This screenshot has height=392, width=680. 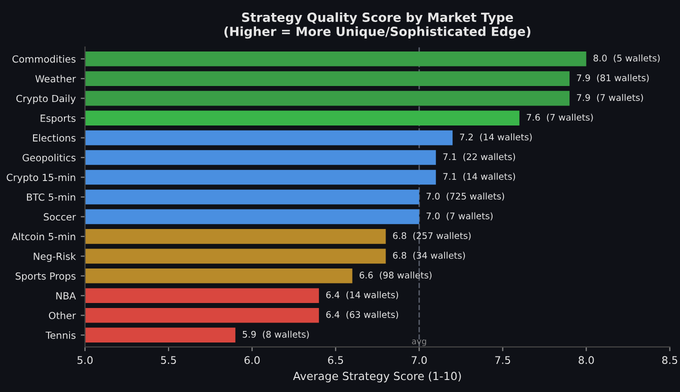 What do you see at coordinates (377, 25) in the screenshot?
I see `chart-title: Strategy Quality Score by Market Type (Higher = More Unique/Sophisticated Edge)` at bounding box center [377, 25].